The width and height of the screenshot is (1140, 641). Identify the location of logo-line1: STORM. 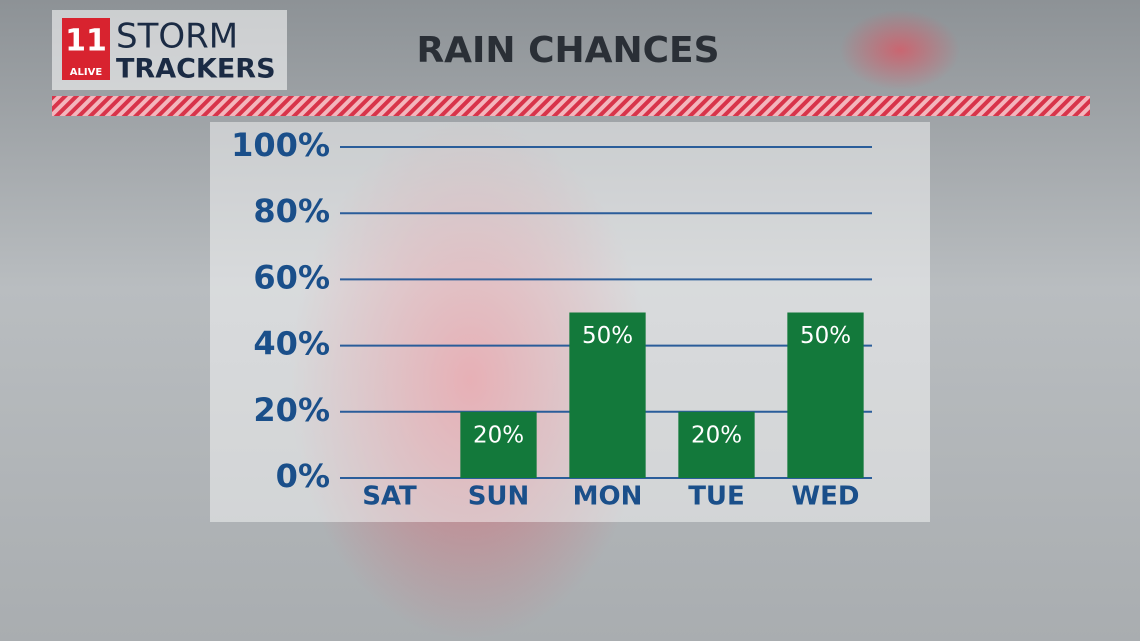
(177, 37).